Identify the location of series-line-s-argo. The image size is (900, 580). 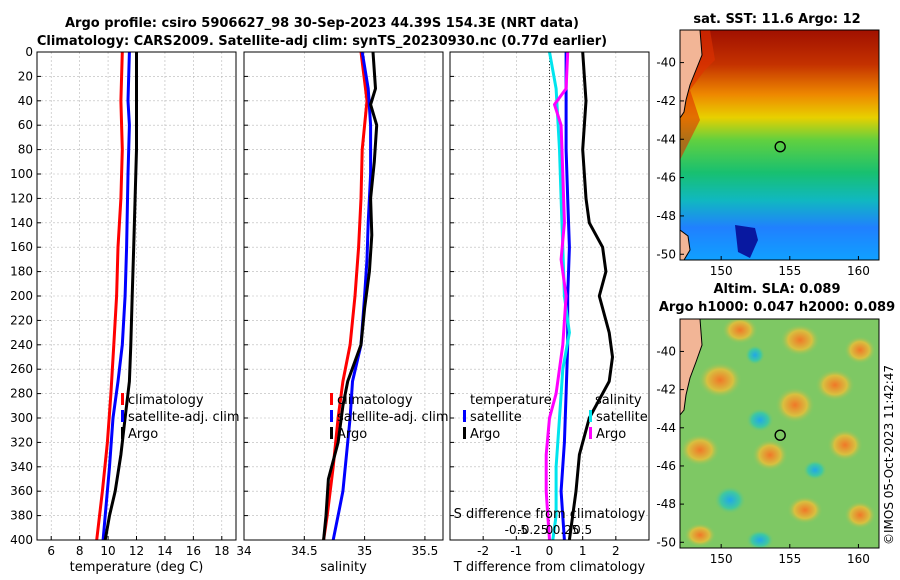
(557, 296).